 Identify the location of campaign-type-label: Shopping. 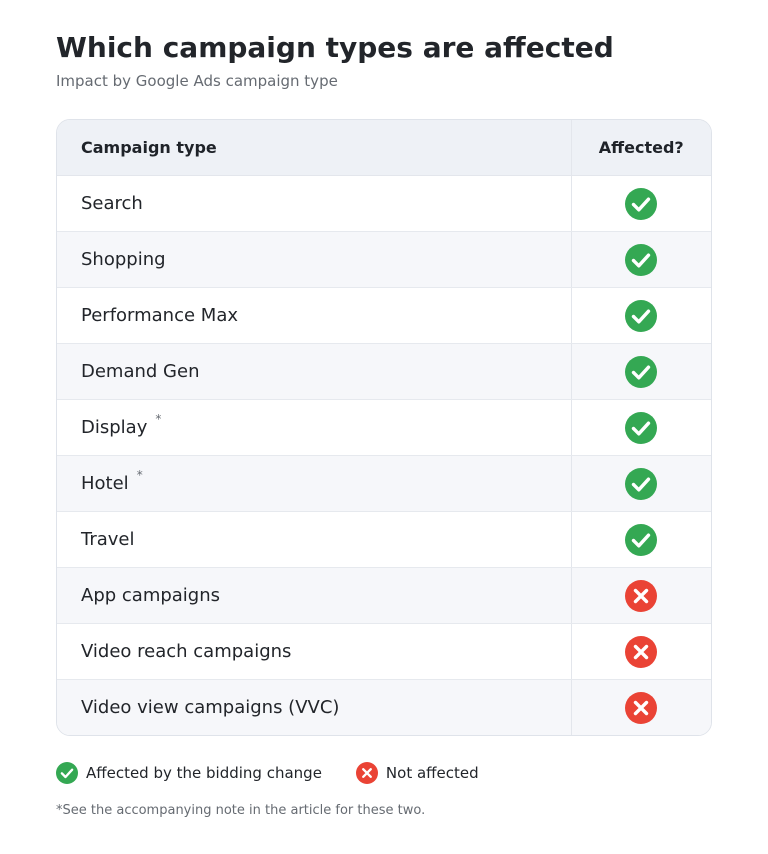
(123, 259).